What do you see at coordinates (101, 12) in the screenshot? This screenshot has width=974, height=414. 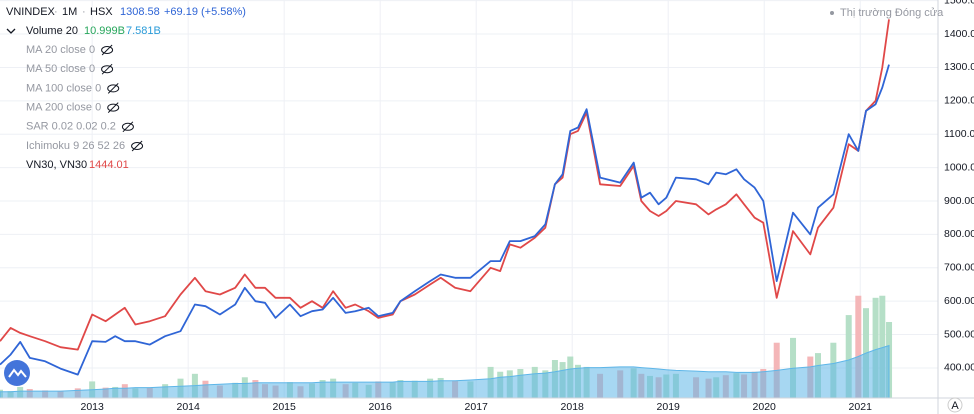 I see `exchange: HSX` at bounding box center [101, 12].